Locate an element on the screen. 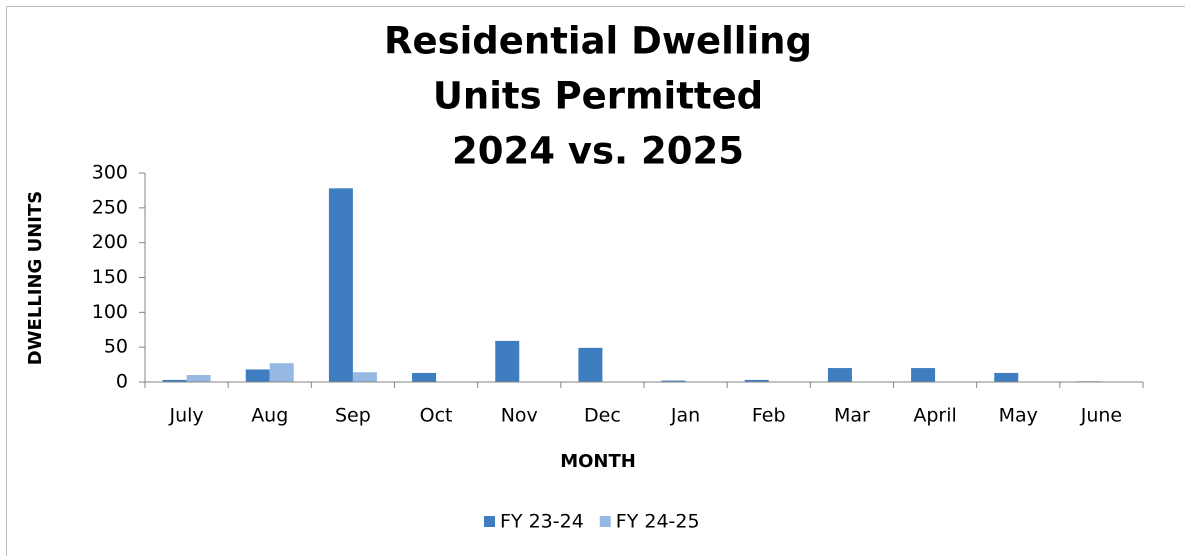  y-tick-label: 0 is located at coordinates (122, 382).